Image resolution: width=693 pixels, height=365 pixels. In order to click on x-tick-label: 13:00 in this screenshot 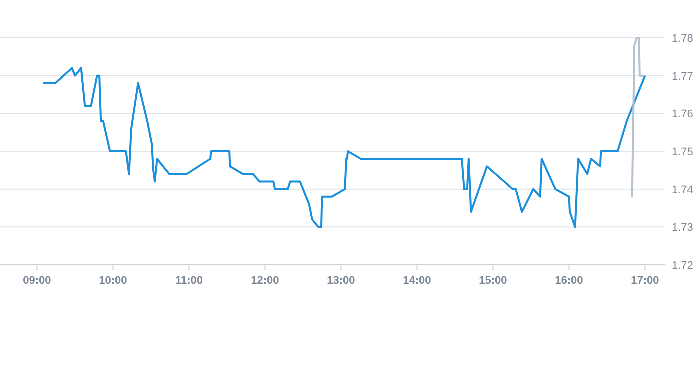, I will do `click(341, 281)`.